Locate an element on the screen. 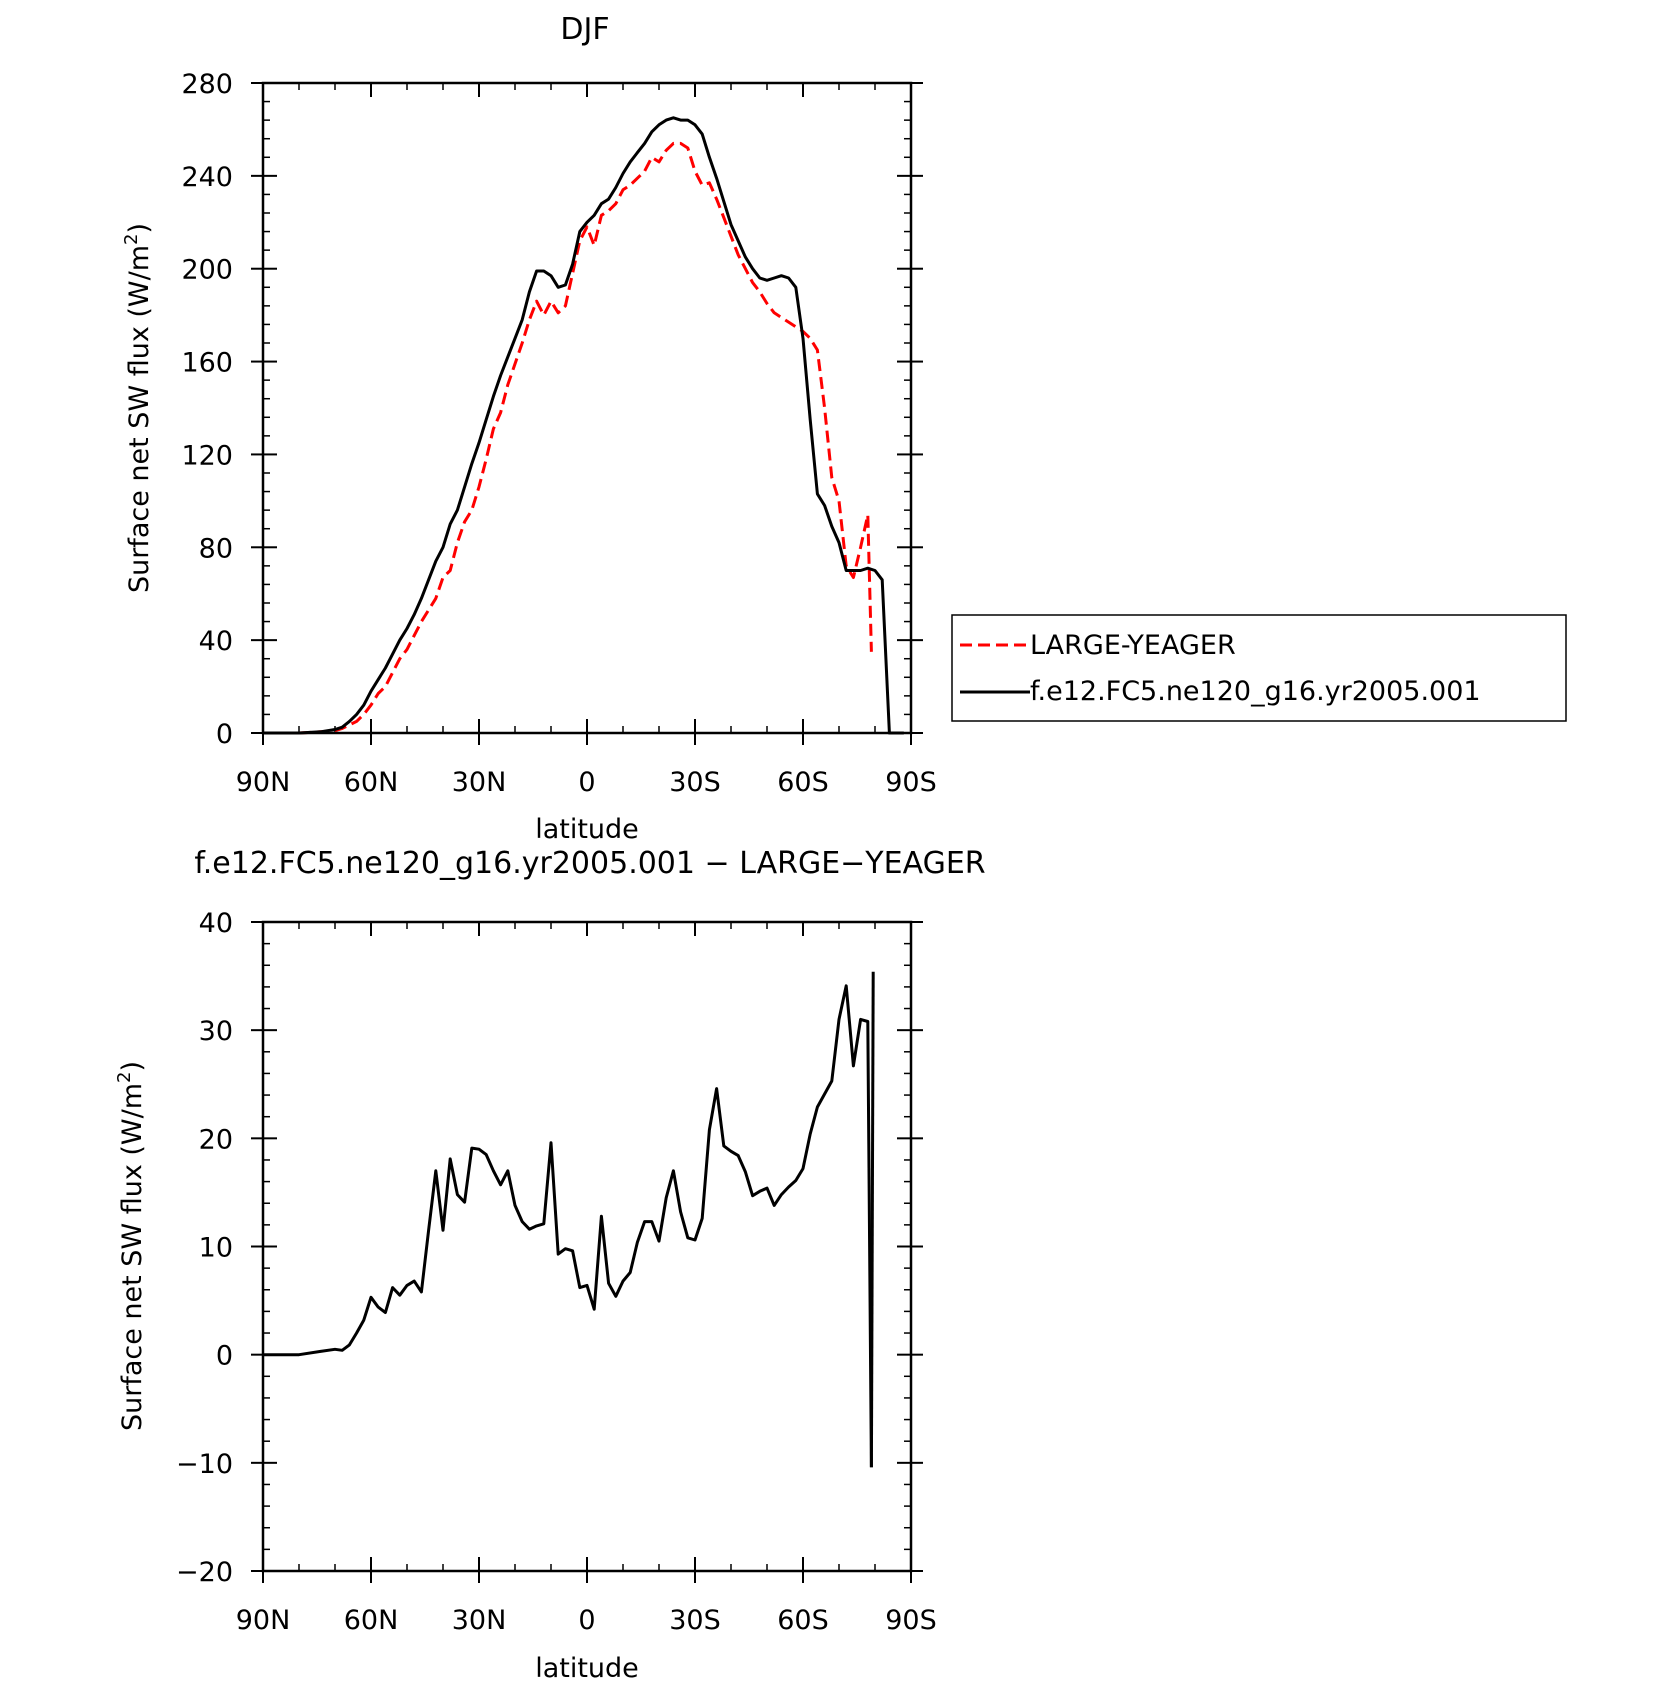 The height and width of the screenshot is (1685, 1669). panel-top-xtick-label: 60S is located at coordinates (803, 782).